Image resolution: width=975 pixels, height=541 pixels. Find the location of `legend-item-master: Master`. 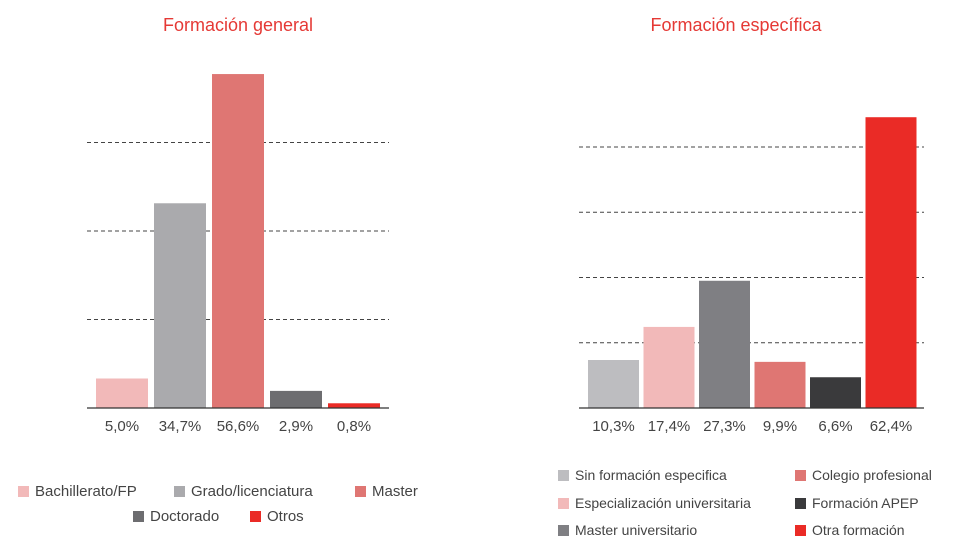

legend-item-master: Master is located at coordinates (386, 491).